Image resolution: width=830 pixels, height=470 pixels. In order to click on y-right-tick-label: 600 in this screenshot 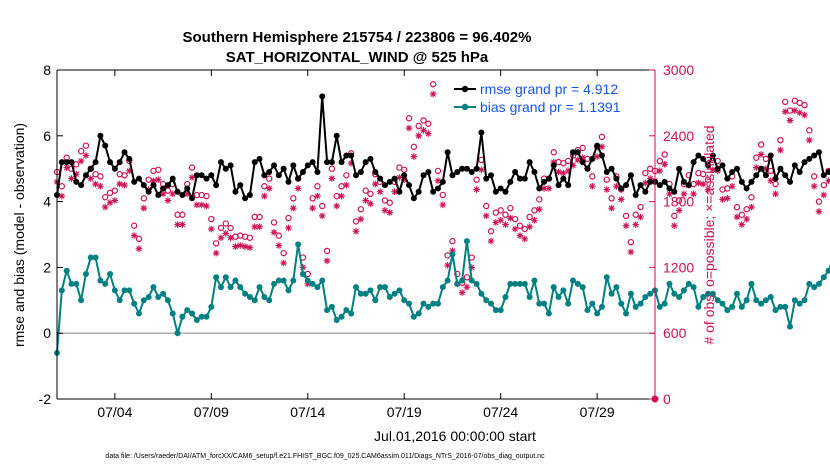, I will do `click(675, 333)`.